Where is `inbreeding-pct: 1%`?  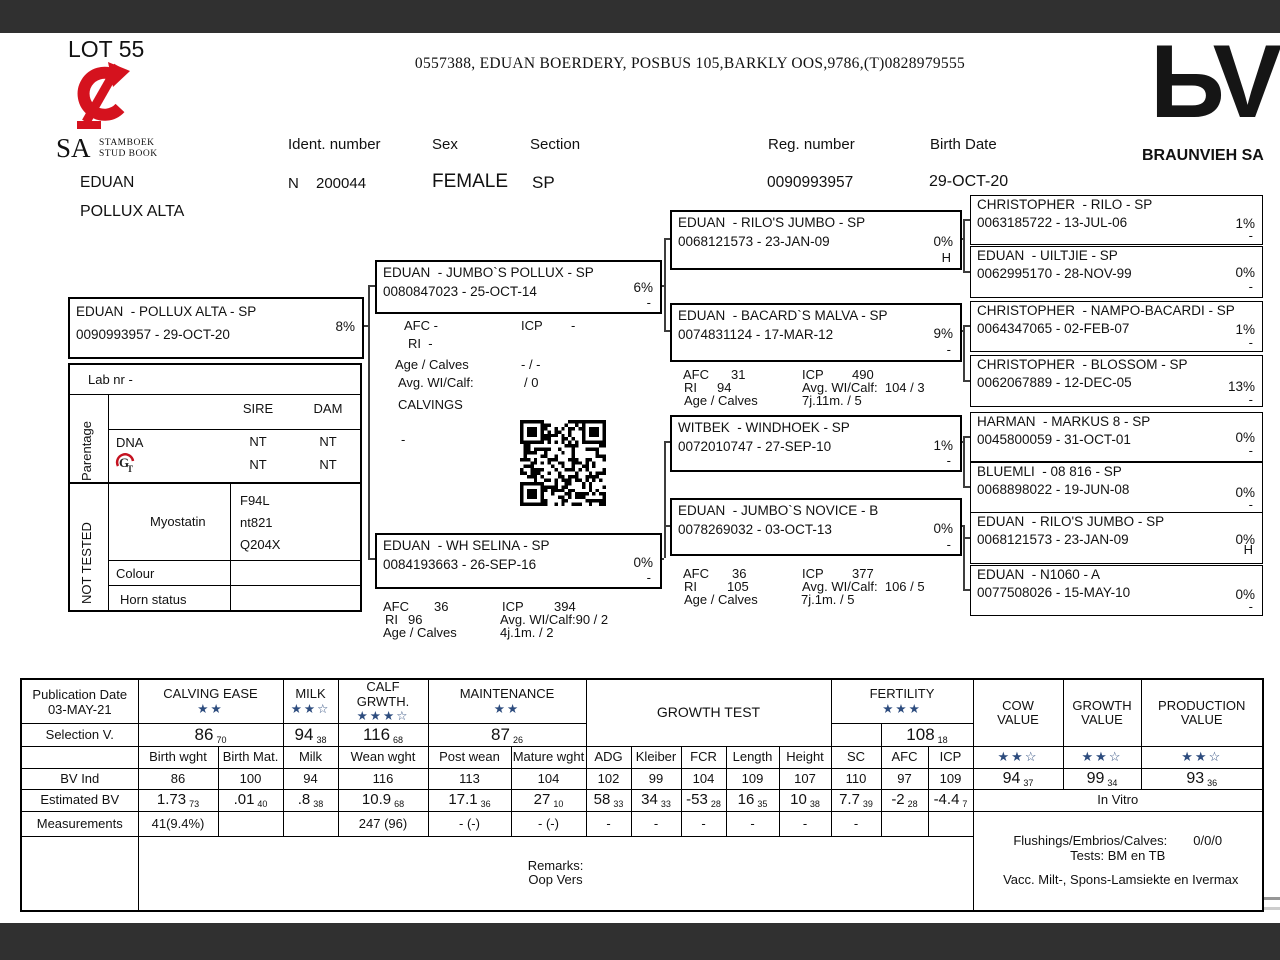
inbreeding-pct: 1% is located at coordinates (1245, 223).